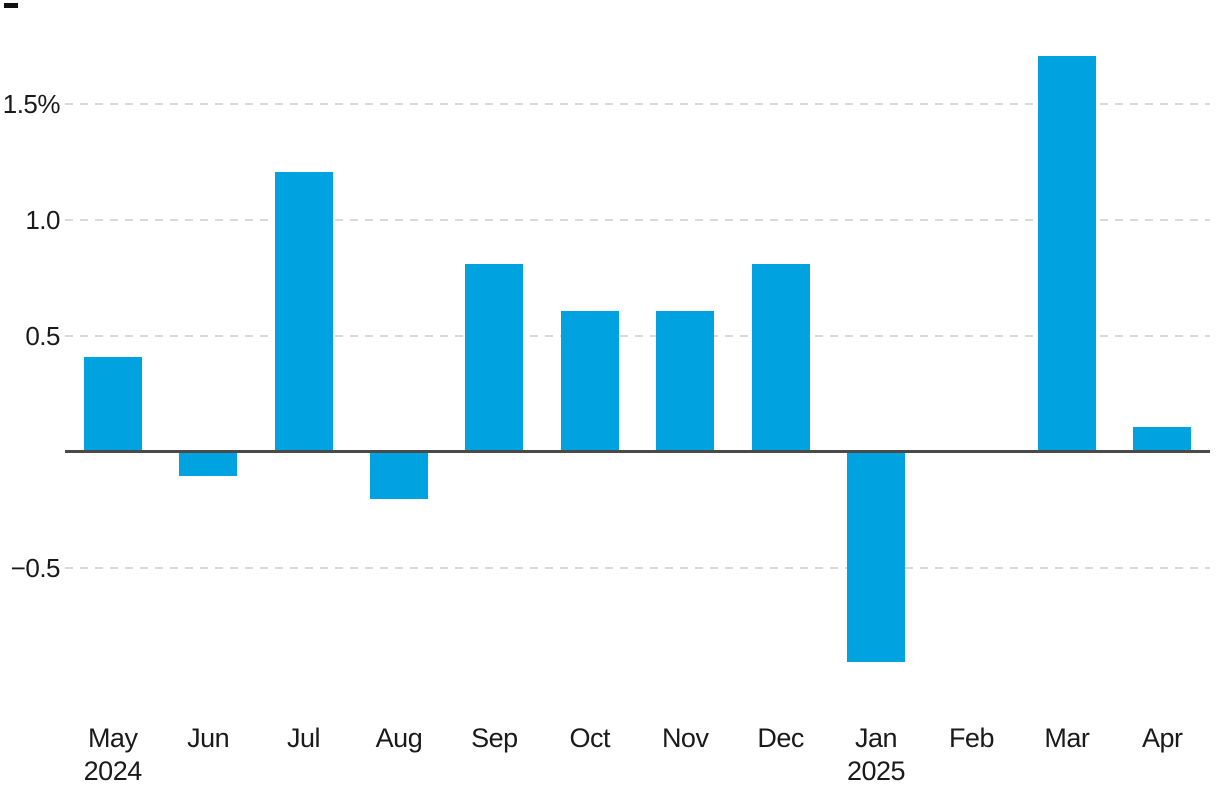  I want to click on bar-nov, so click(685, 380).